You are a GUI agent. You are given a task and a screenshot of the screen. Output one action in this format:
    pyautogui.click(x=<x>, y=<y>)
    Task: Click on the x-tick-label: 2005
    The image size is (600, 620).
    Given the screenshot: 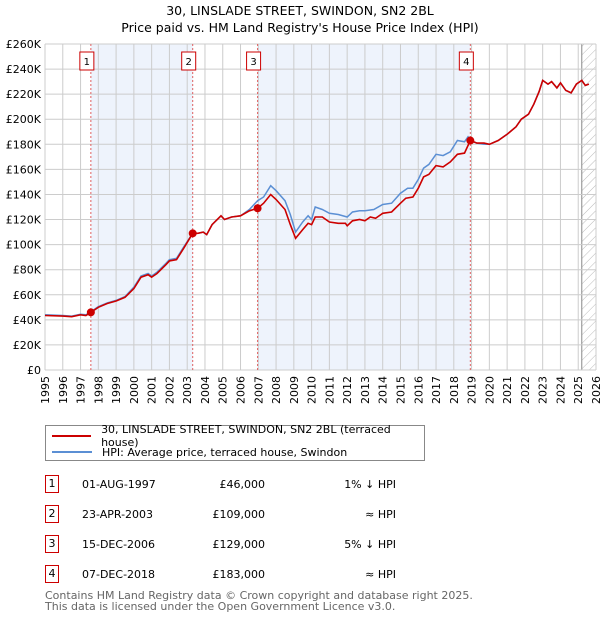 What is the action you would take?
    pyautogui.click(x=223, y=390)
    